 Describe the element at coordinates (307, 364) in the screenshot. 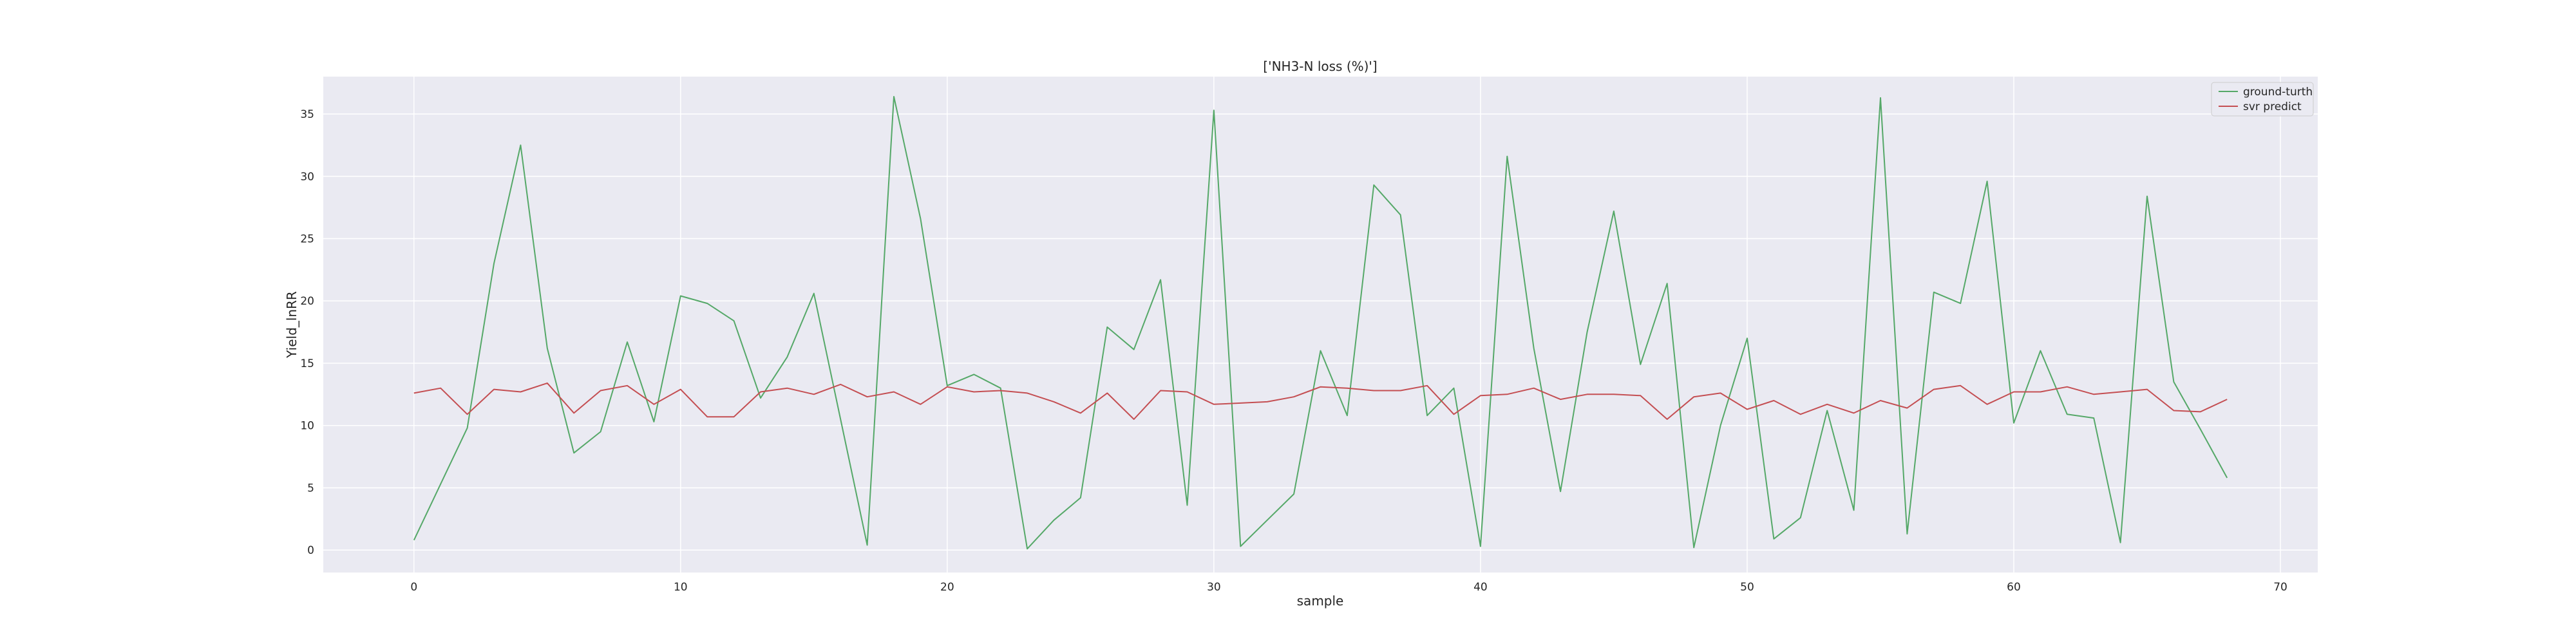

I see `y-tick-label: 15` at that location.